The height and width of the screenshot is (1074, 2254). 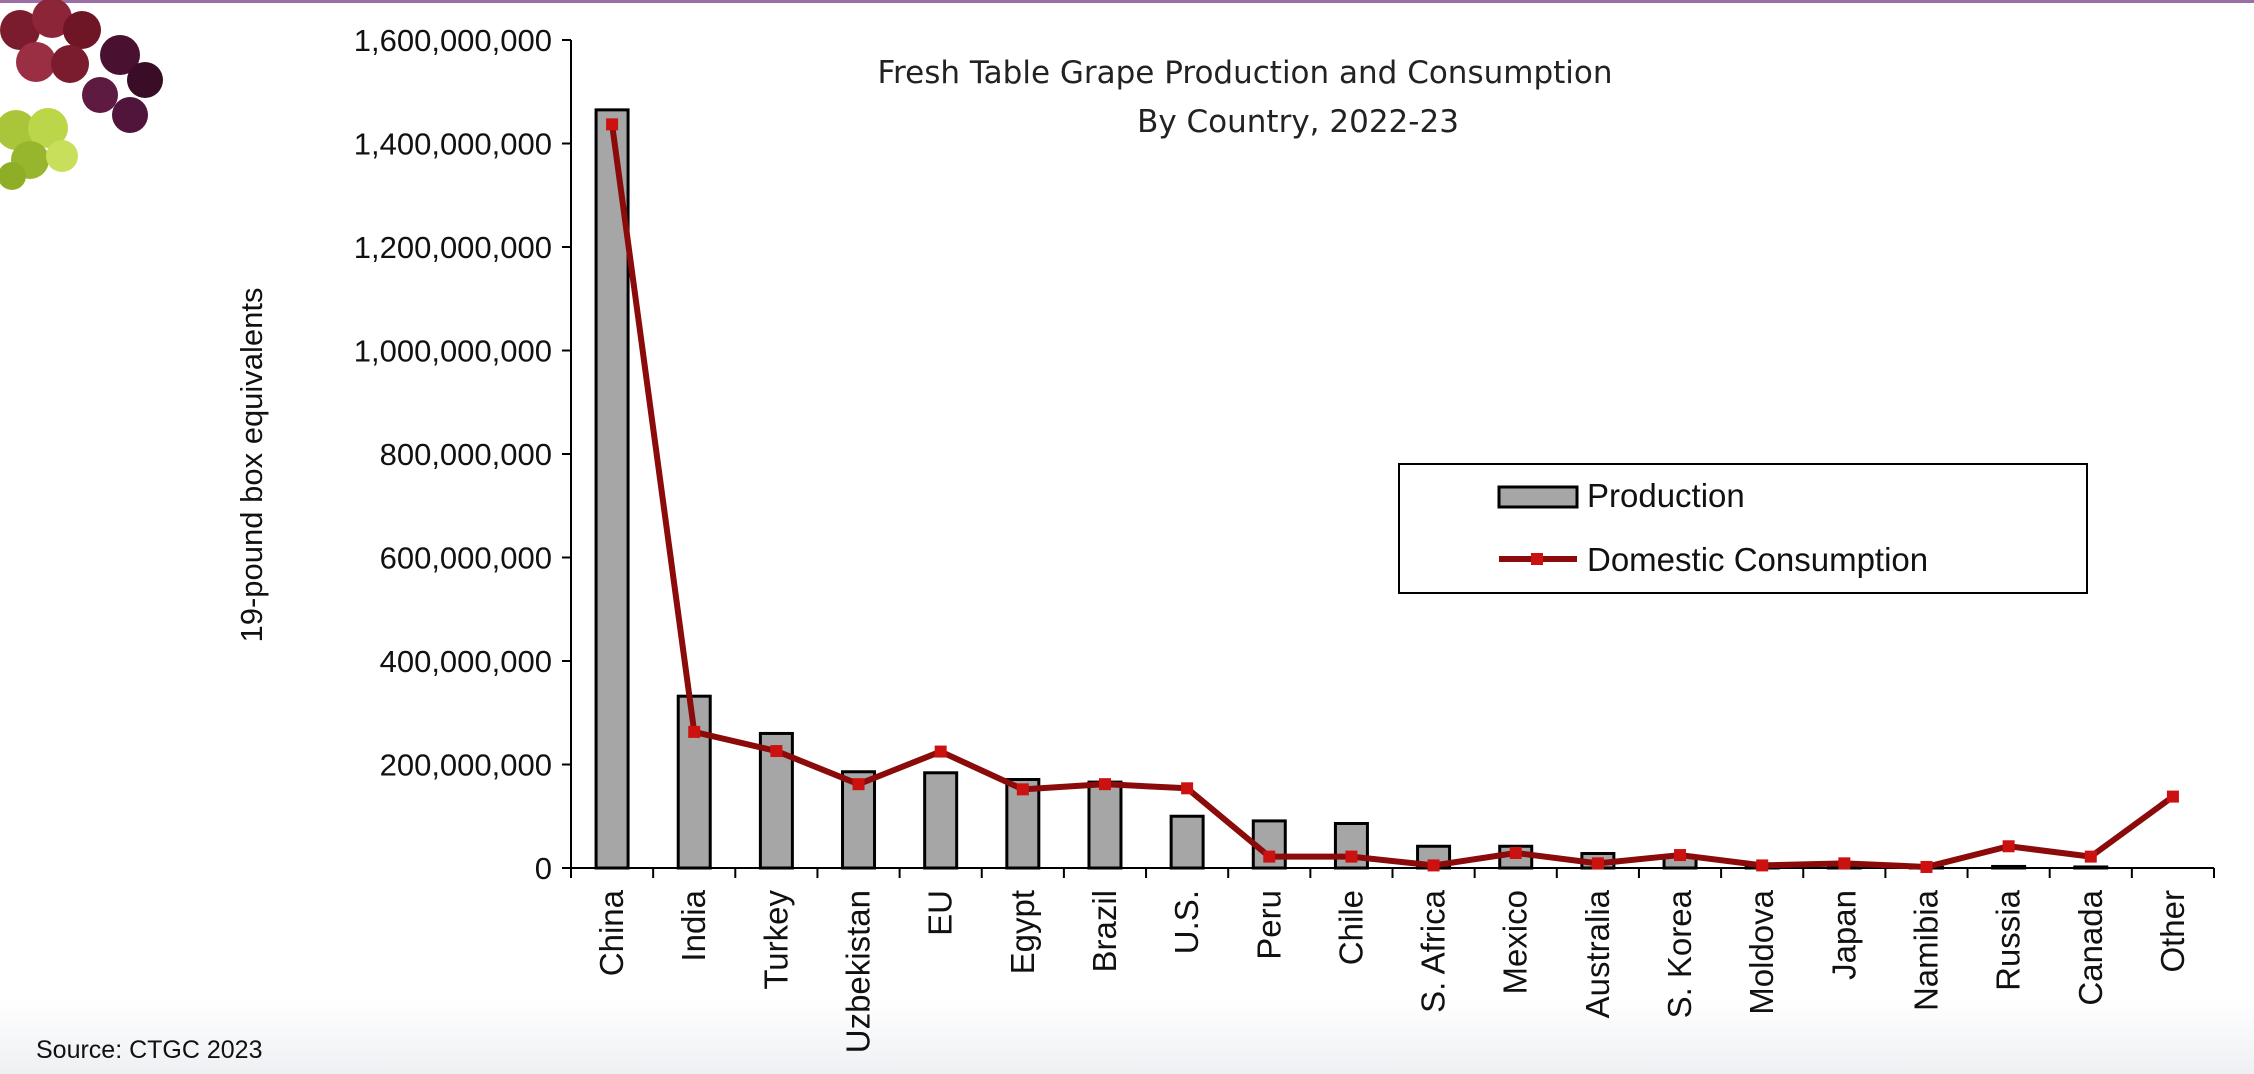 What do you see at coordinates (453, 351) in the screenshot?
I see `y-tick-label: 1,000,000,000` at bounding box center [453, 351].